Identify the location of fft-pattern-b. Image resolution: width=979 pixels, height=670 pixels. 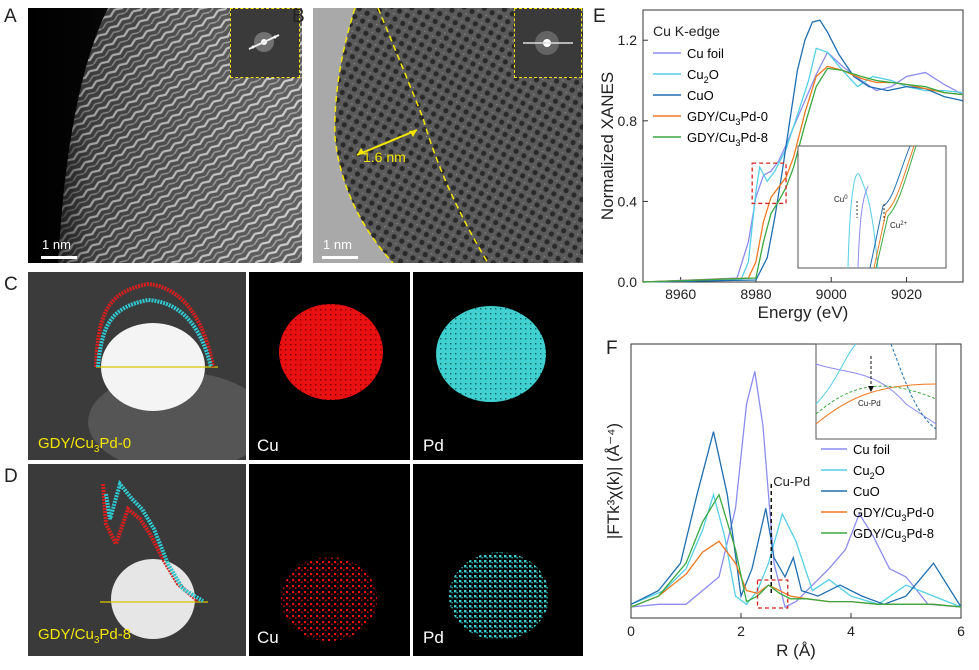
(548, 43).